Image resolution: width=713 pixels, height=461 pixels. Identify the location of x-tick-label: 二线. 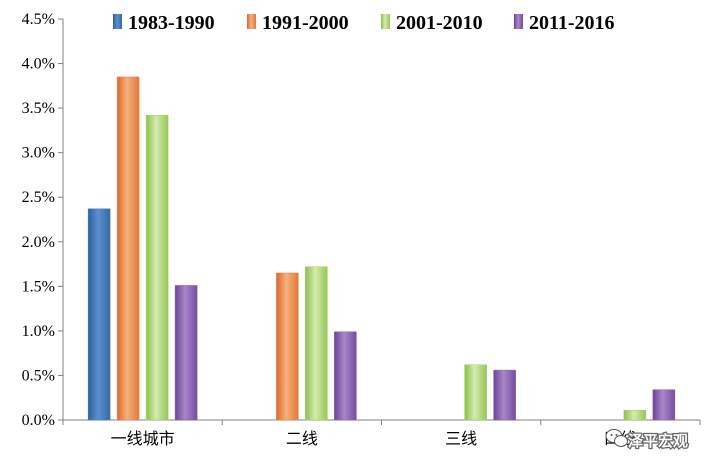
(302, 438).